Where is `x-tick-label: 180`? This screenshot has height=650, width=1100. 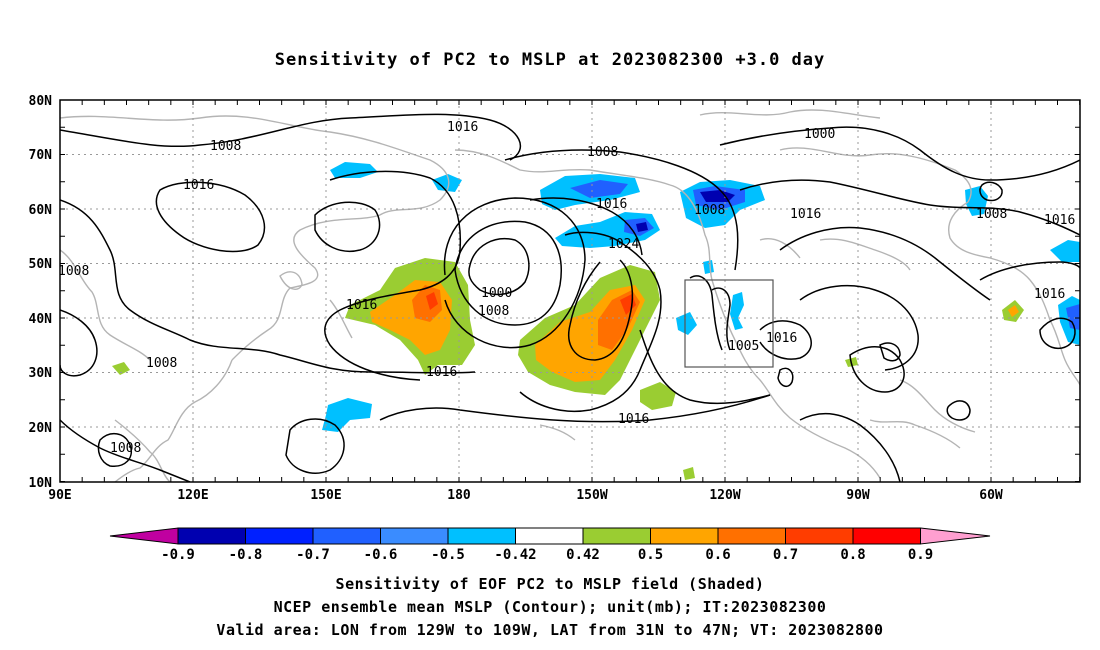
x-tick-label: 180 is located at coordinates (459, 495).